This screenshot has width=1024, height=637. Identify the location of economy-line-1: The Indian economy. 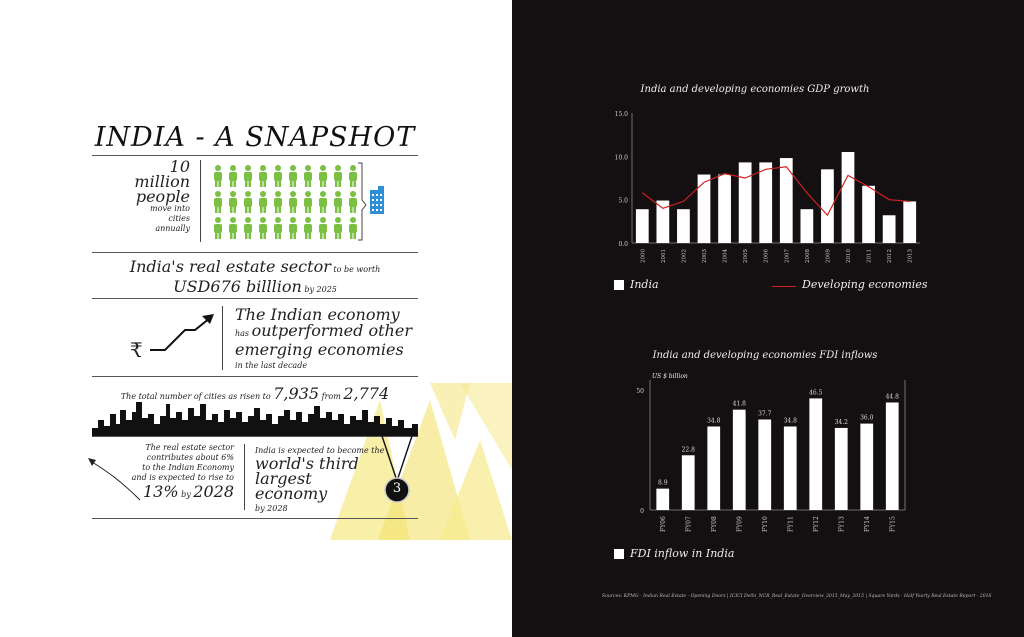
(317, 314).